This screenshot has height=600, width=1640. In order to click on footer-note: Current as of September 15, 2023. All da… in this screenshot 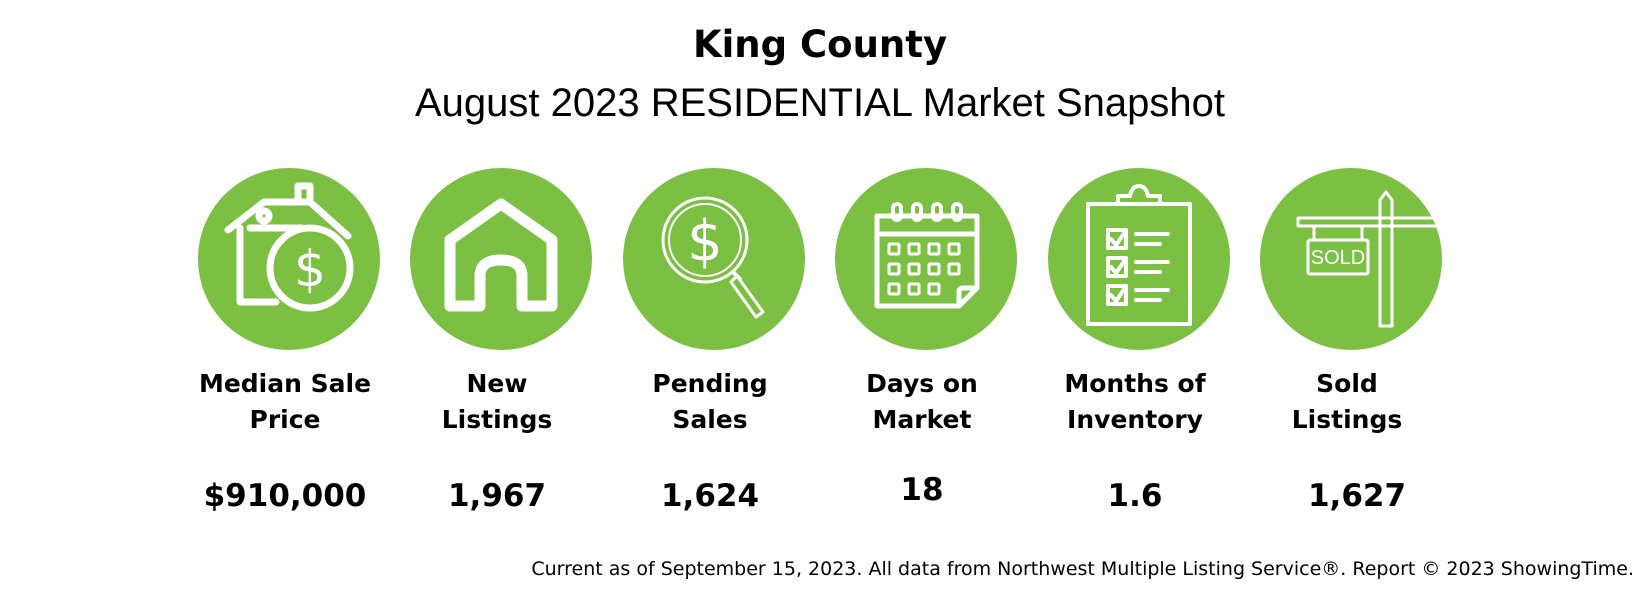, I will do `click(1082, 569)`.